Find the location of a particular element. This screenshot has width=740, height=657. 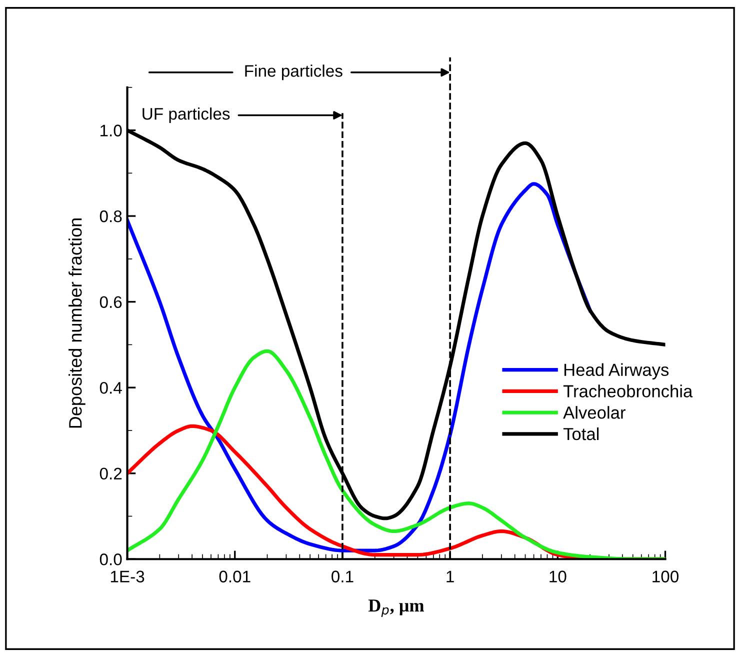

y-axis-title: Deposited number fraction is located at coordinates (77, 323).